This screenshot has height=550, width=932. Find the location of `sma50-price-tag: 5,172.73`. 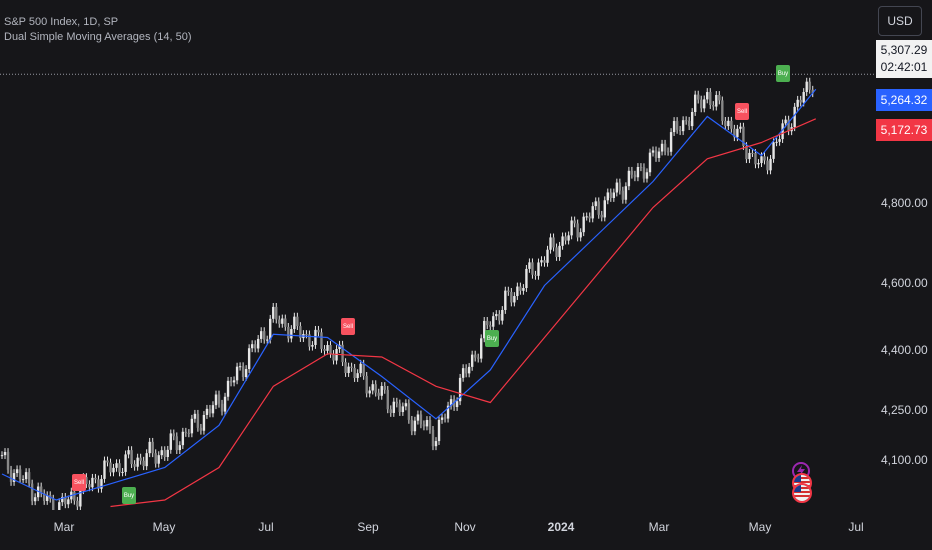

sma50-price-tag: 5,172.73 is located at coordinates (904, 130).